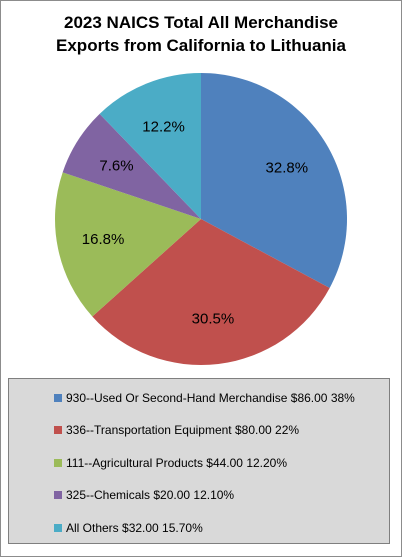  I want to click on legend-entry-1: 336--Transportation Equipment $80.00 22%, so click(176, 430).